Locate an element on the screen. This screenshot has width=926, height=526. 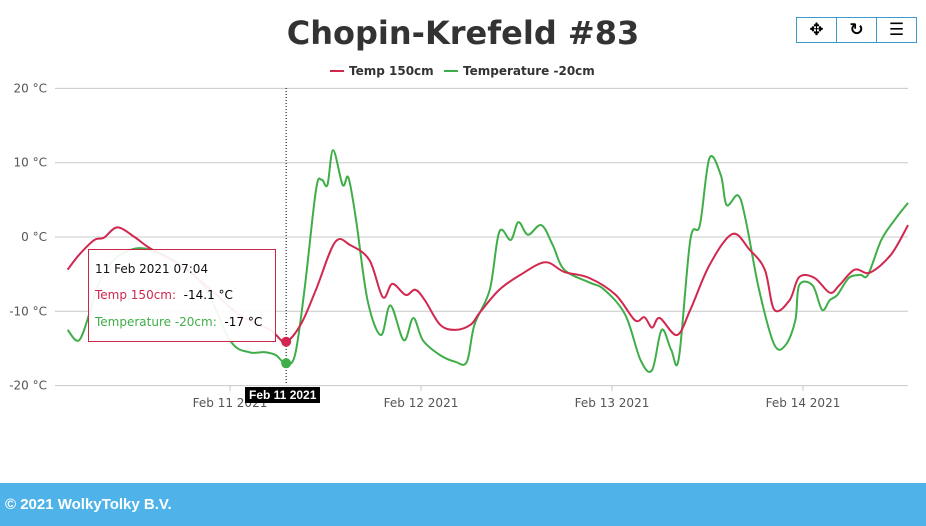
reset-zoom-button: ↻ is located at coordinates (856, 30).